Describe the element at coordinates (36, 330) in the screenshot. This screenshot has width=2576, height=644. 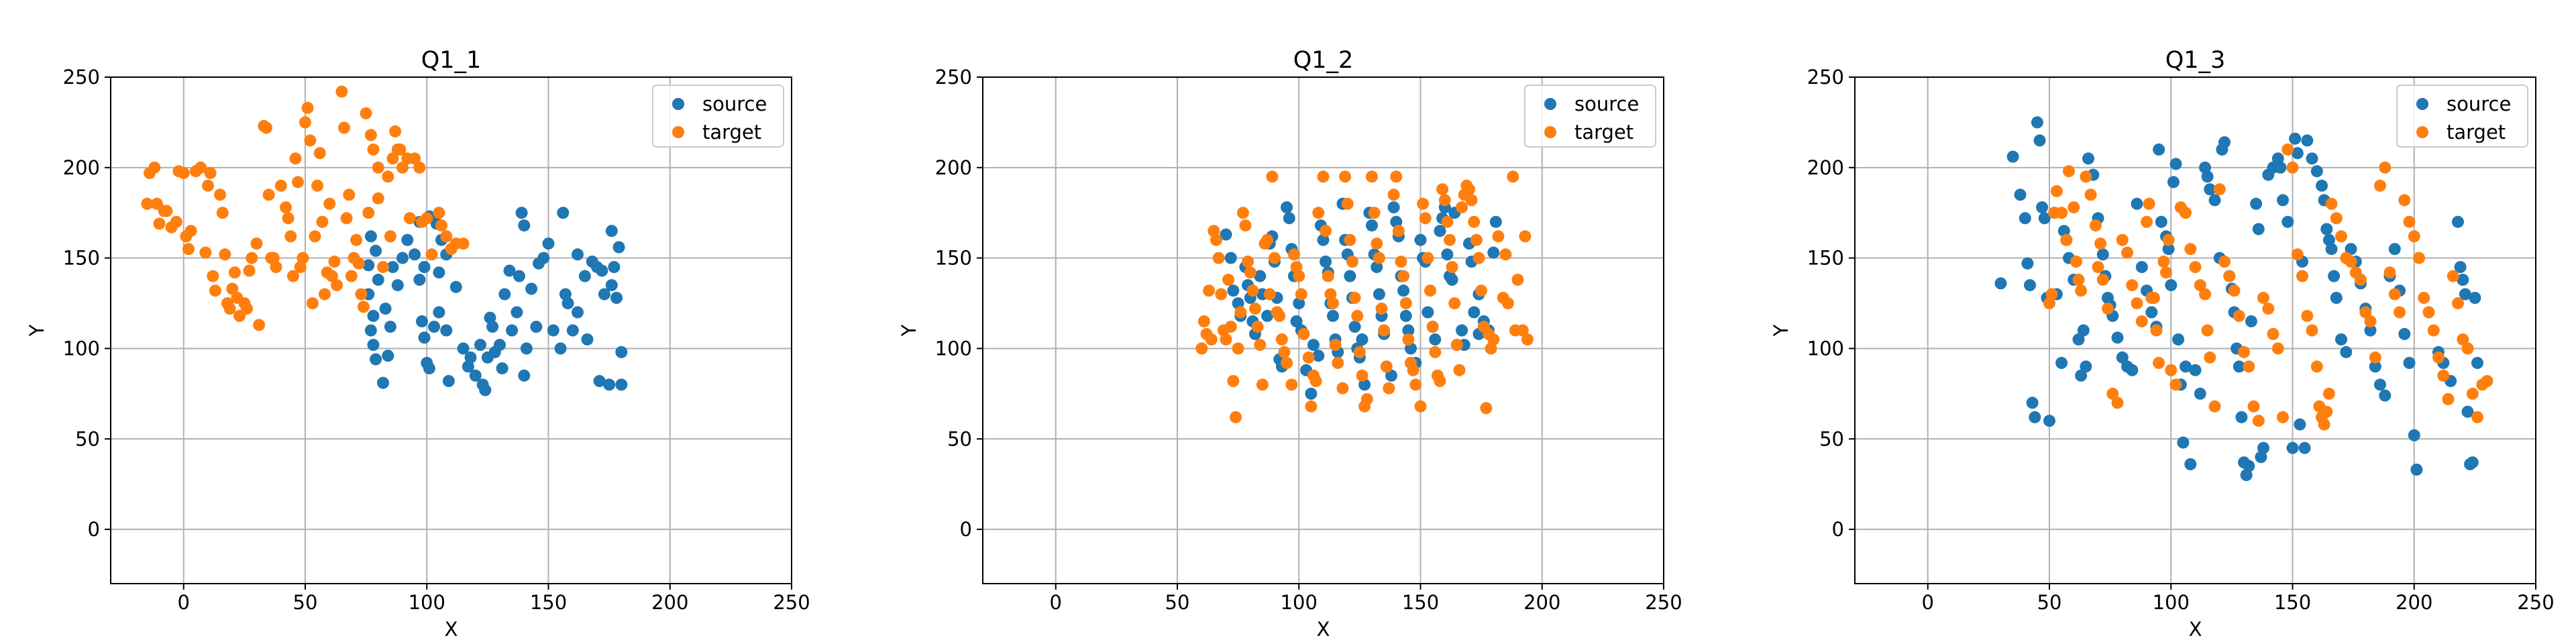
I see `y-axis-label: Y` at that location.